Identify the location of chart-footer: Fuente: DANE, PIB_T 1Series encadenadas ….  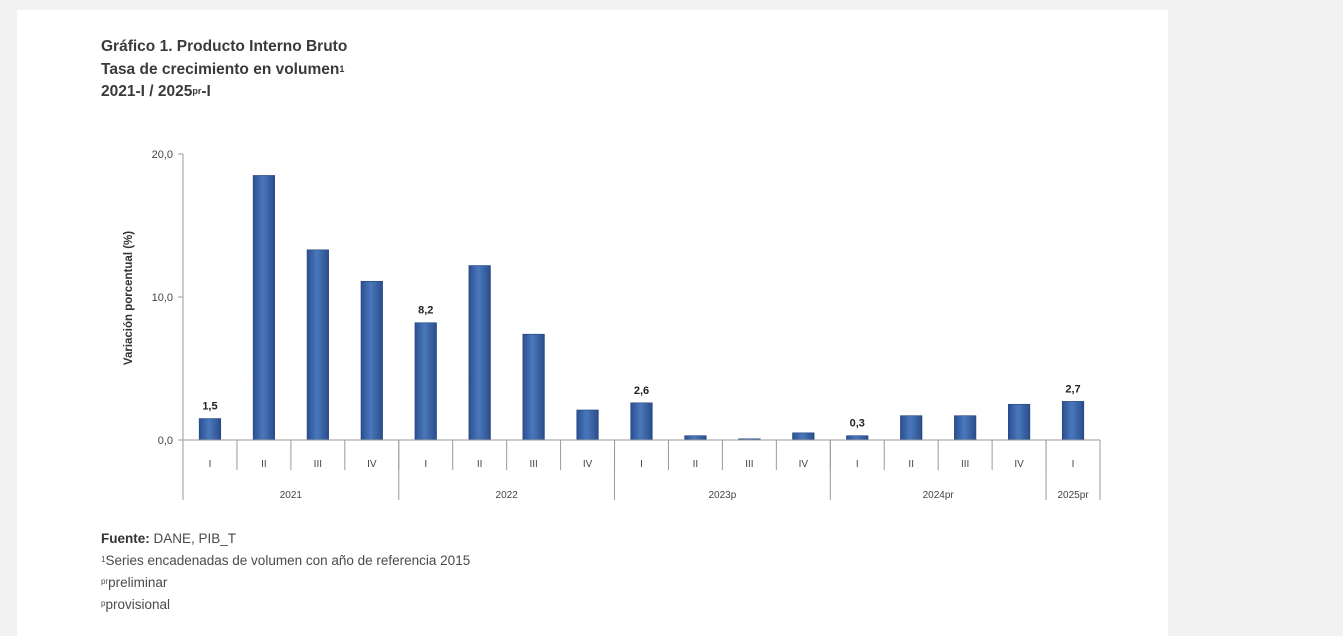
(285, 572).